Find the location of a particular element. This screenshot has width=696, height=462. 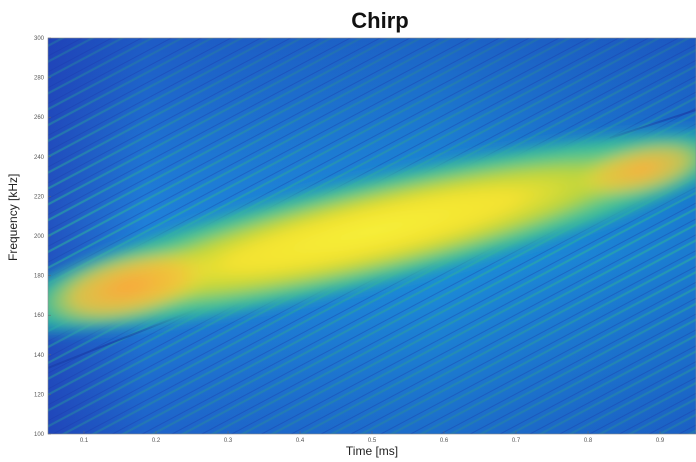

x-tick-label-7: 0.8 is located at coordinates (588, 441).